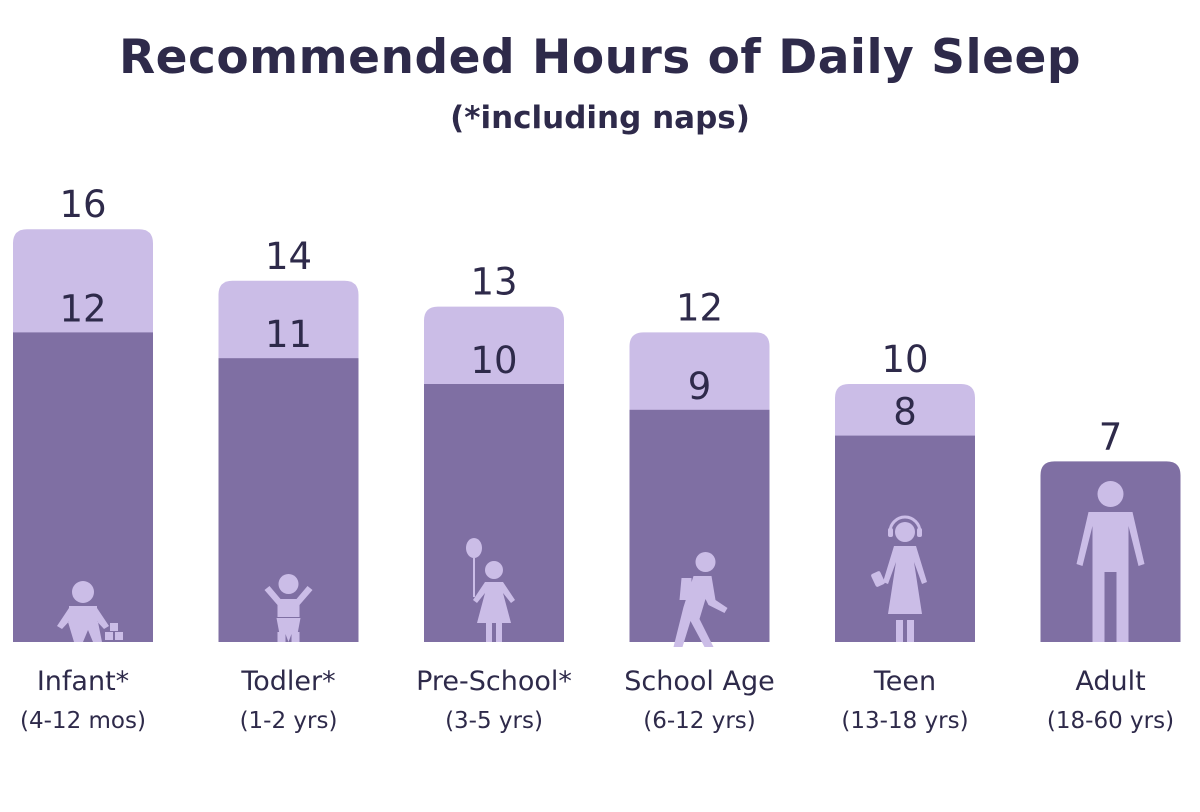 This screenshot has width=1200, height=812. Describe the element at coordinates (1110, 721) in the screenshot. I see `category-sublabel-5: (18-60 yrs)` at that location.